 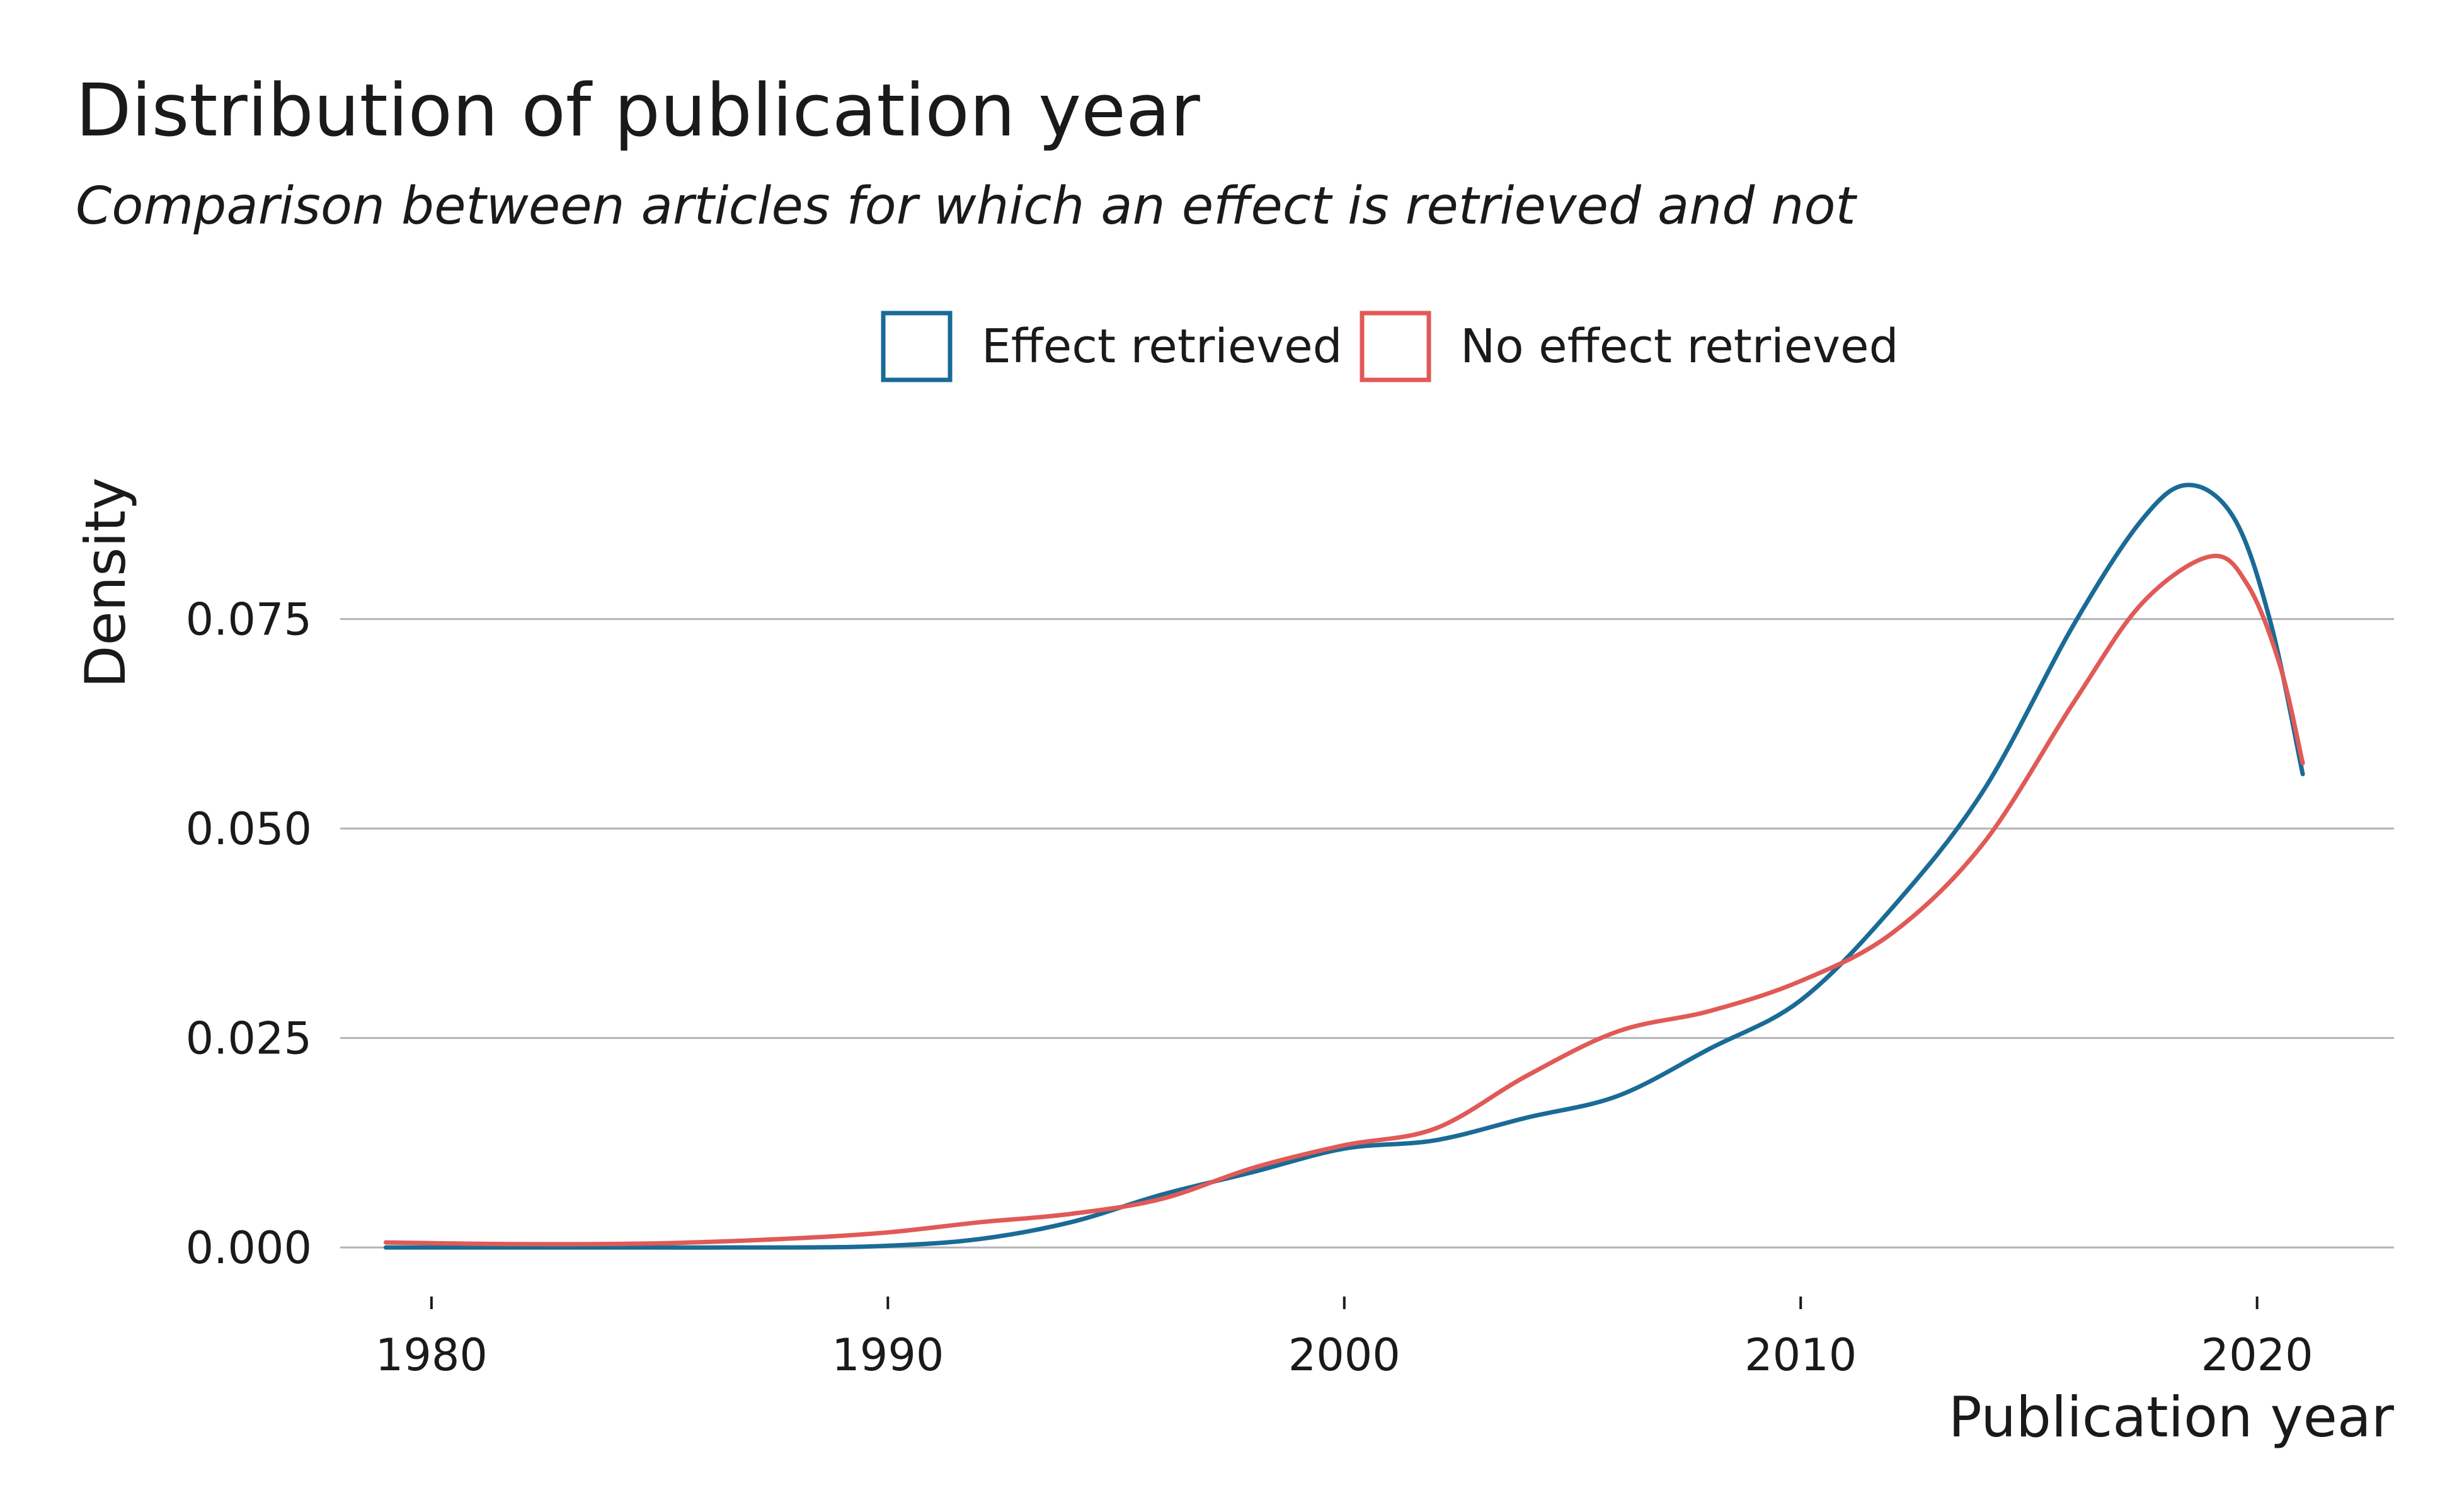 I want to click on x-axis-ticks: 1980 1990 2000 2010 2020, so click(x=1344, y=1339).